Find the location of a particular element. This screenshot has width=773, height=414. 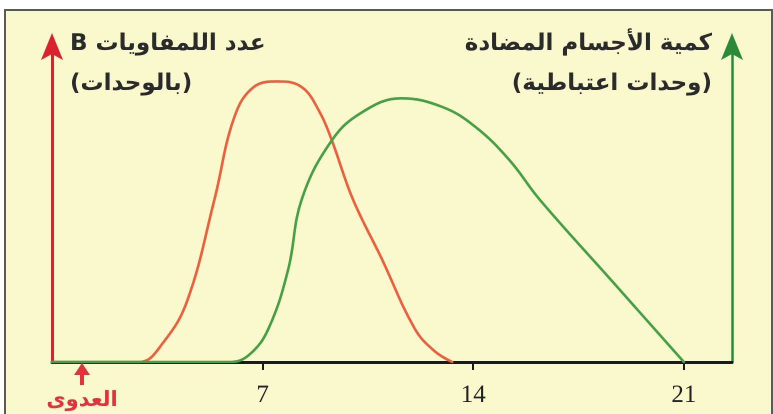

annotation: العدوى is located at coordinates (82, 399).